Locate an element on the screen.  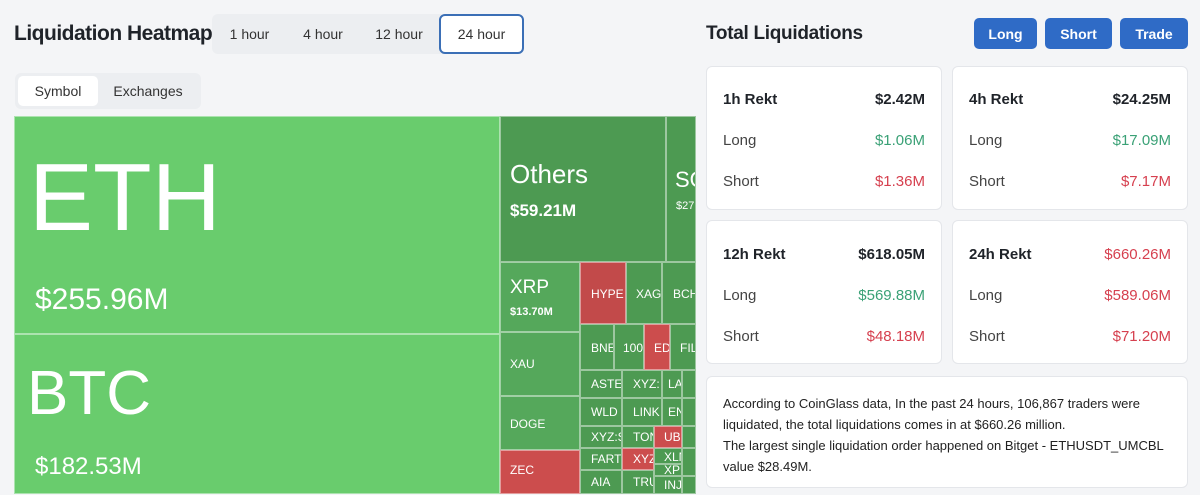
heatmap-cell-bnb: BNE is located at coordinates (597, 347).